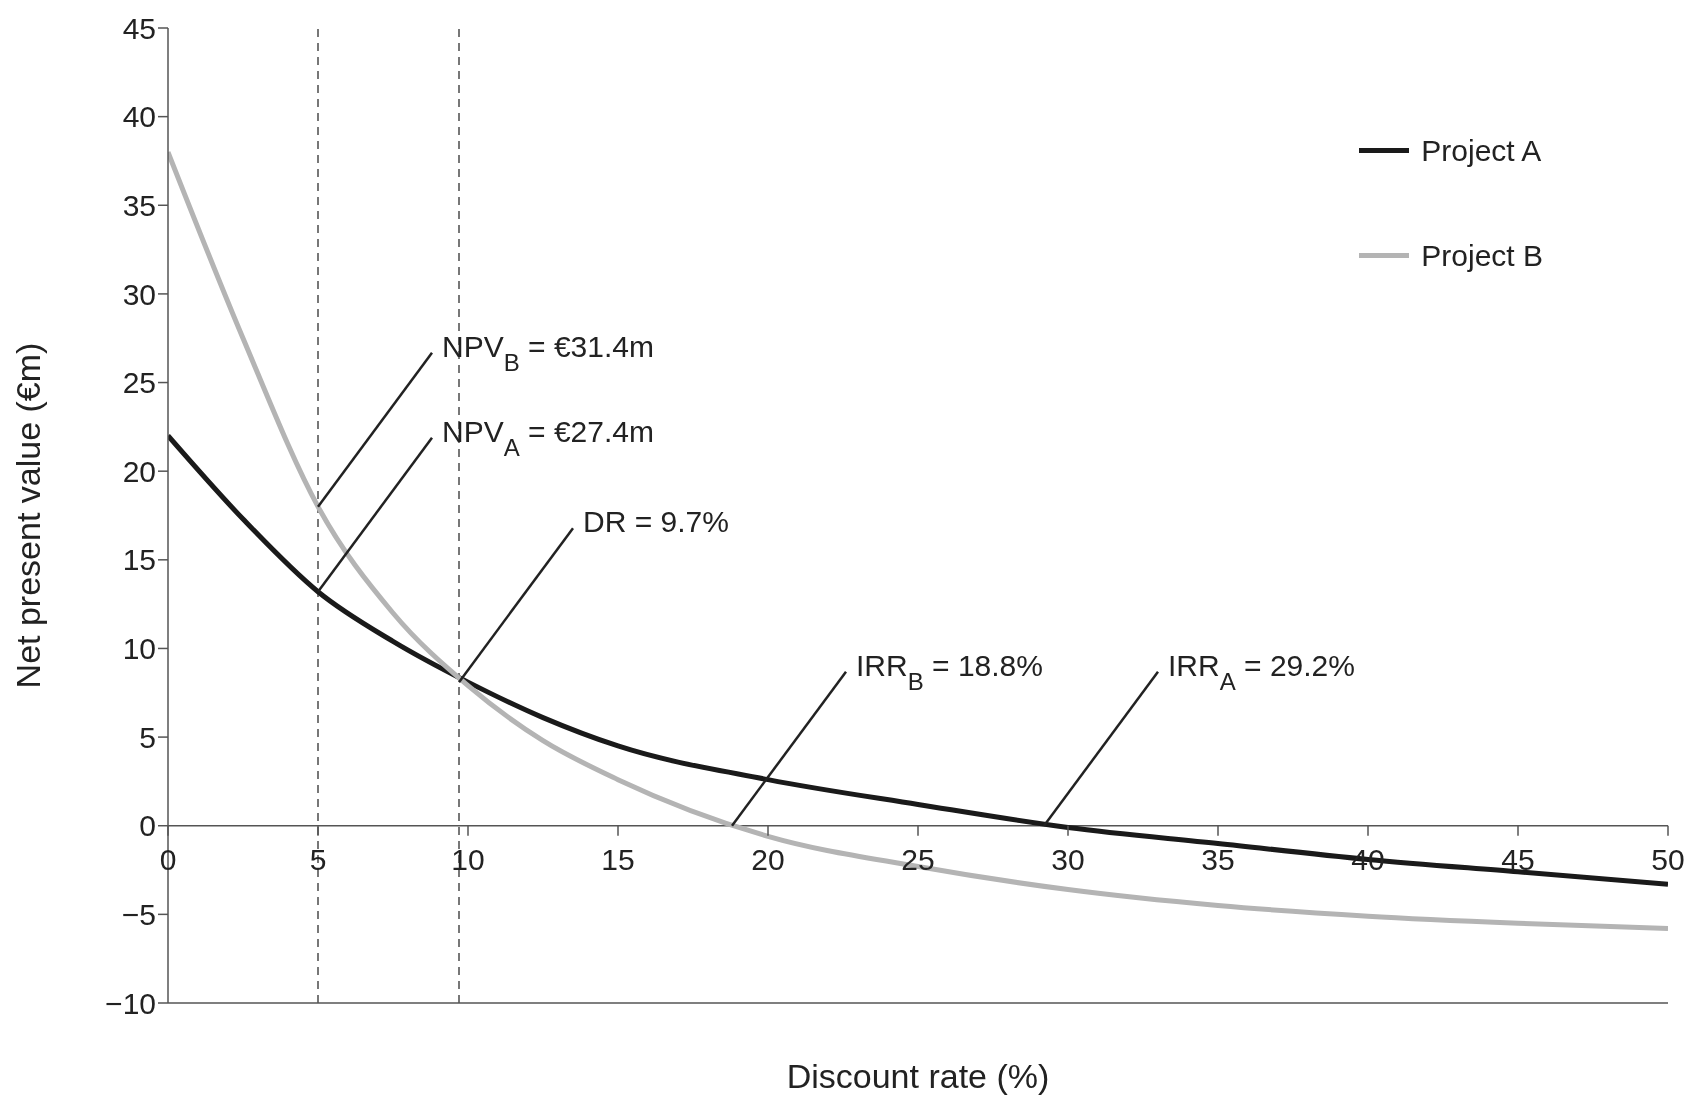 The height and width of the screenshot is (1113, 1701). Describe the element at coordinates (28, 515) in the screenshot. I see `y-axis-title: Net present value (€m)` at that location.